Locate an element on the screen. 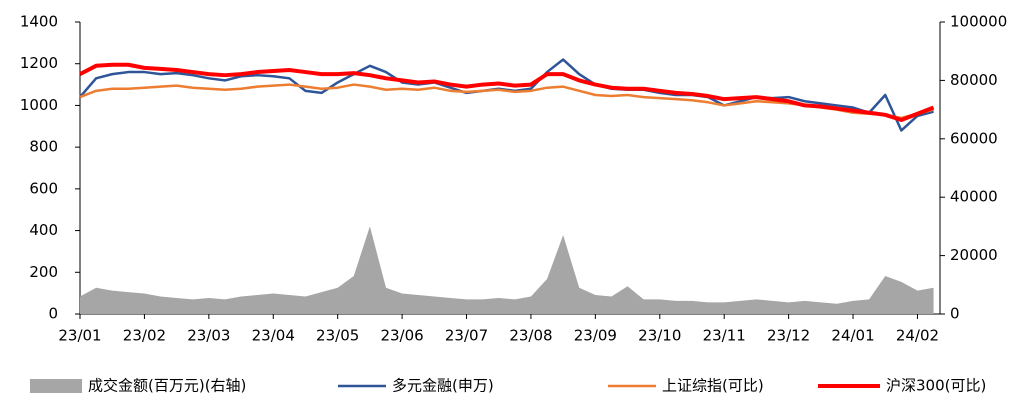 This screenshot has height=405, width=1035. y-tick-label: 600 is located at coordinates (43, 188).